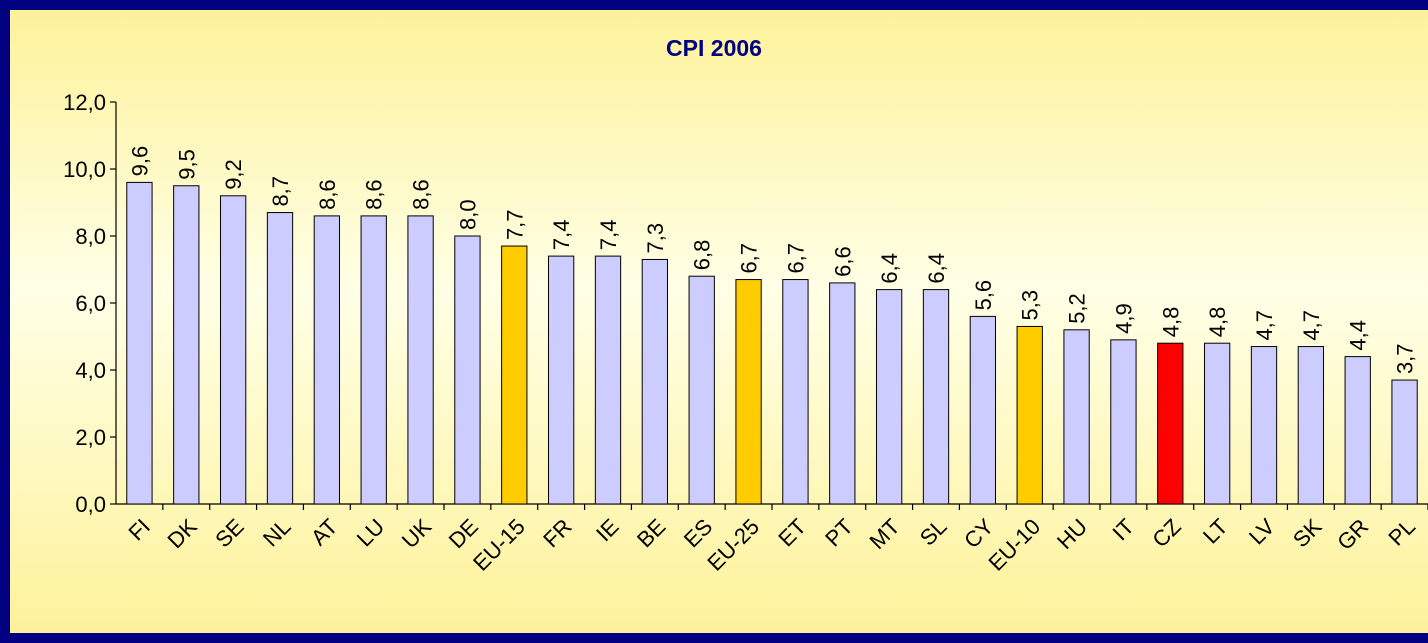 This screenshot has width=1428, height=643. I want to click on value-label: 6,8, so click(702, 255).